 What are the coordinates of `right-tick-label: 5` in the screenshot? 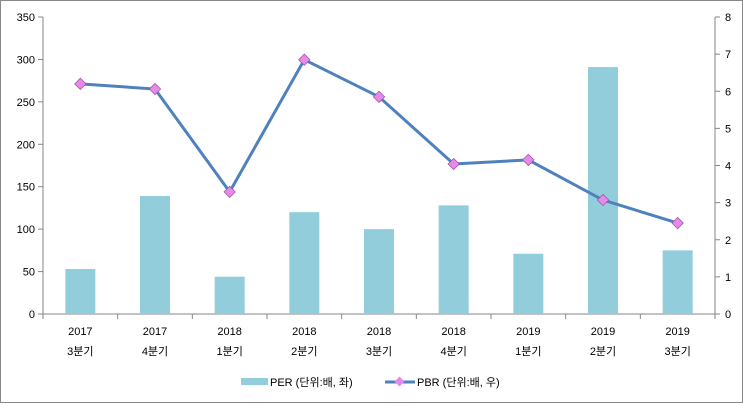 It's located at (728, 129).